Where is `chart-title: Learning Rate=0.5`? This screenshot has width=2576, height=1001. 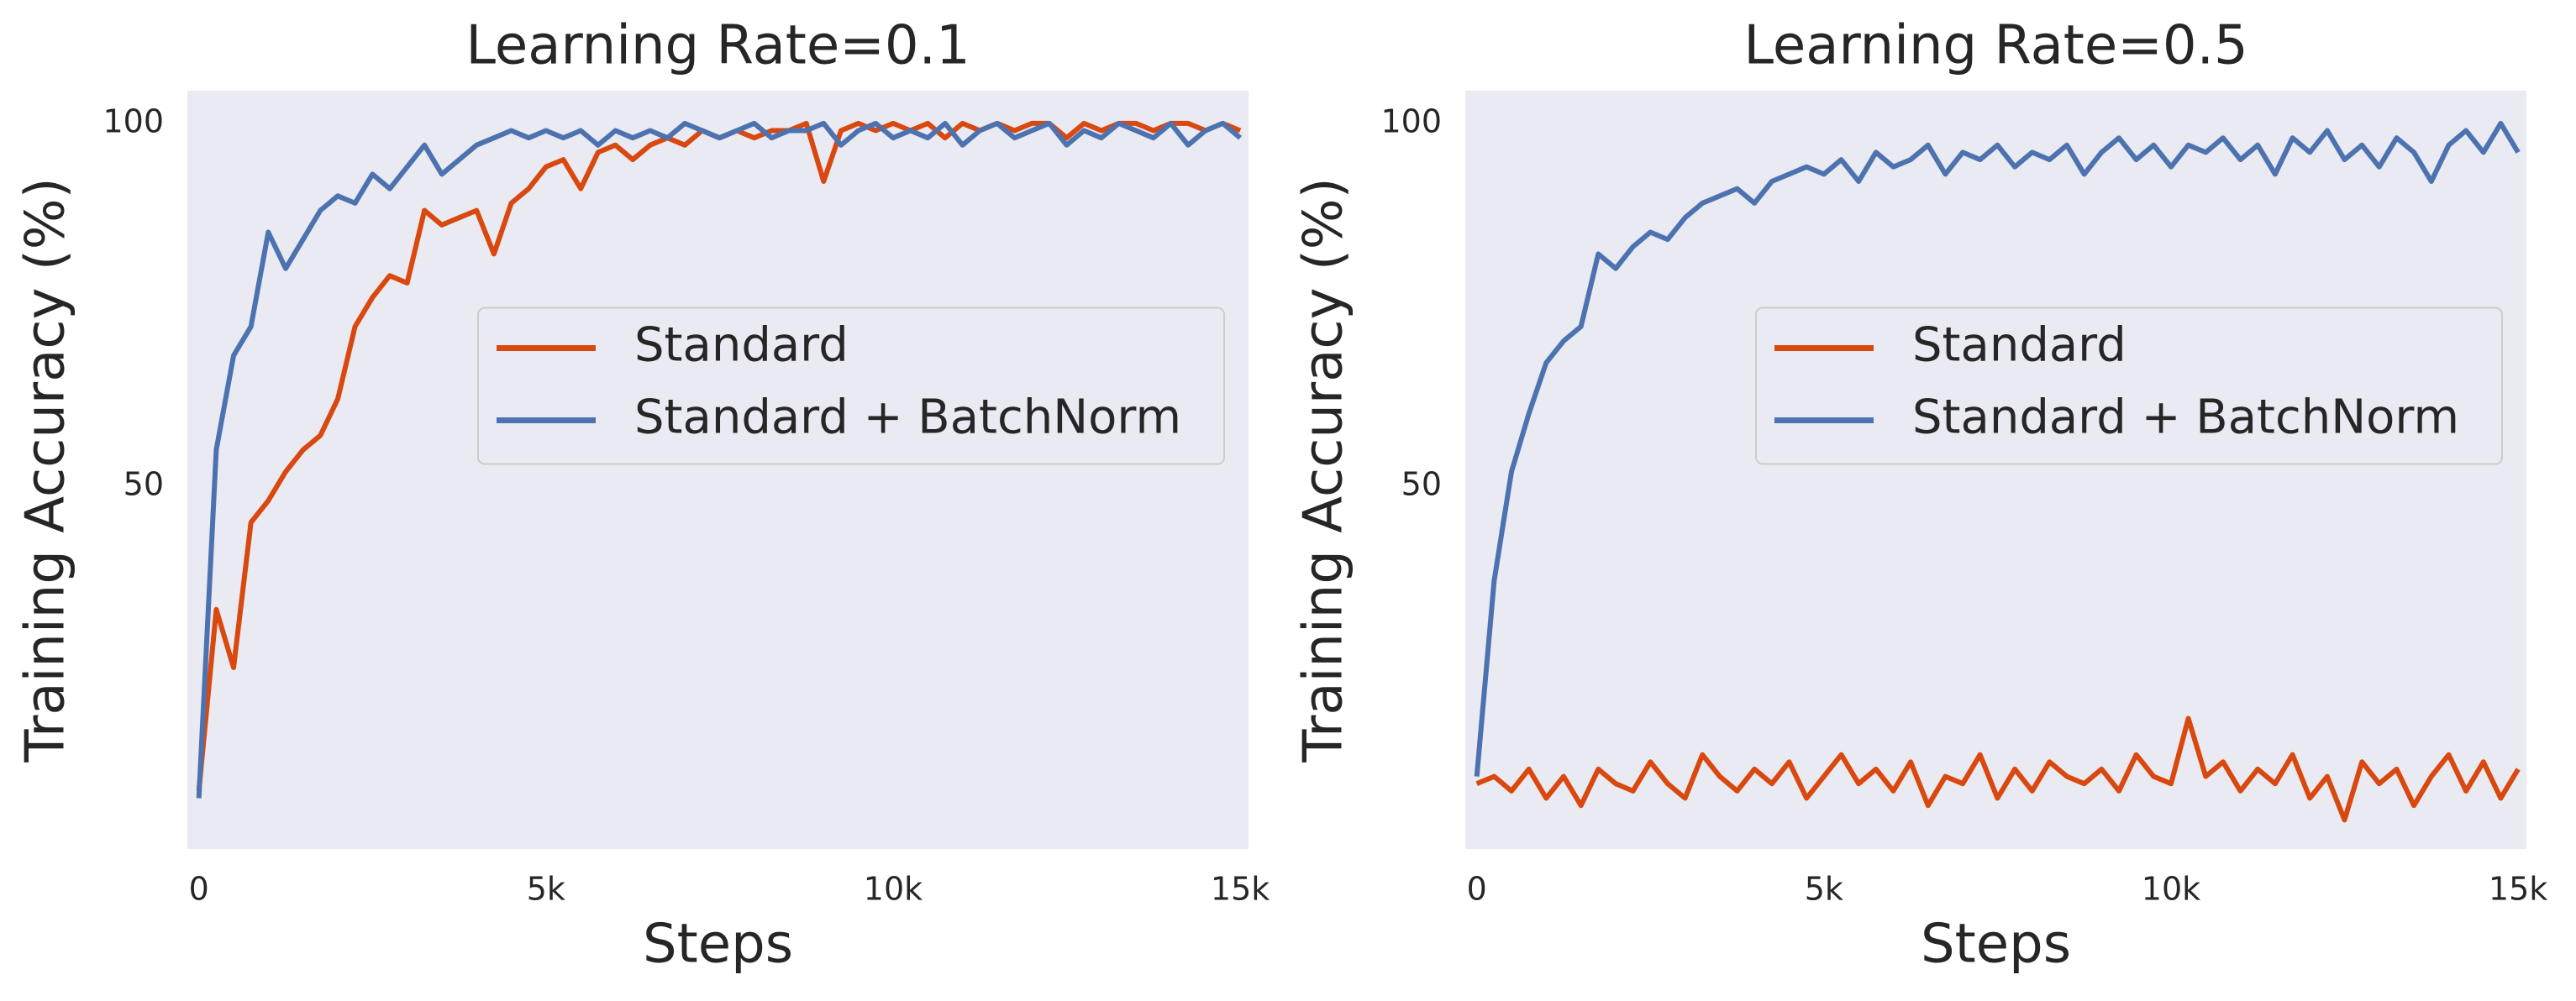 chart-title: Learning Rate=0.5 is located at coordinates (1995, 46).